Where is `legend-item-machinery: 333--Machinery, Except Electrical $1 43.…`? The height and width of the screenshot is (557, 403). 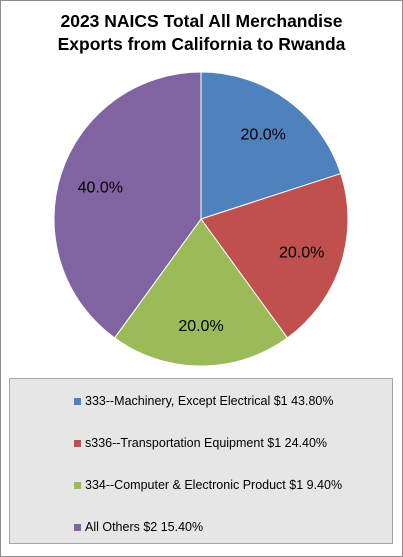
legend-item-machinery: 333--Machinery, Except Electrical $1 43.… is located at coordinates (204, 401).